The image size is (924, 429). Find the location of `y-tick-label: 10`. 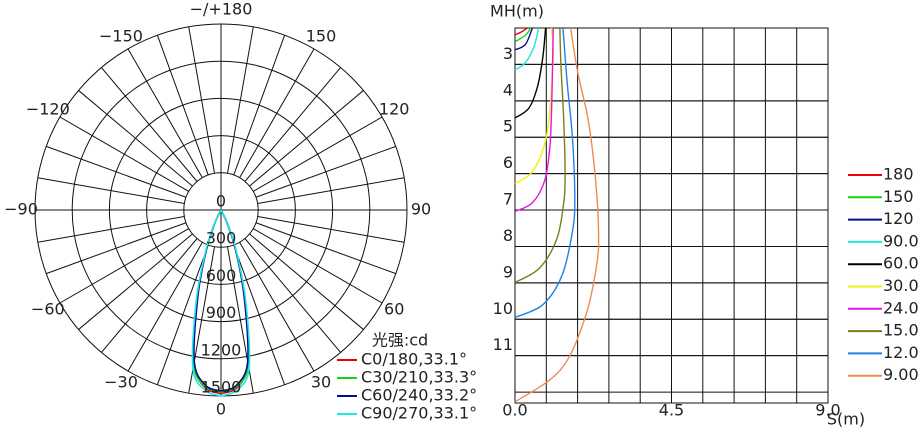

y-tick-label: 10 is located at coordinates (503, 308).